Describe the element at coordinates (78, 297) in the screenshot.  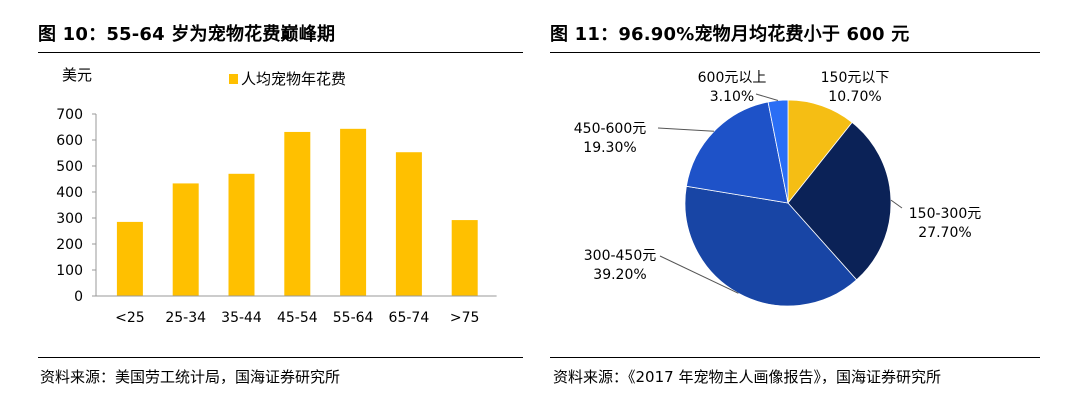
I see `y-tick-label: 0` at that location.